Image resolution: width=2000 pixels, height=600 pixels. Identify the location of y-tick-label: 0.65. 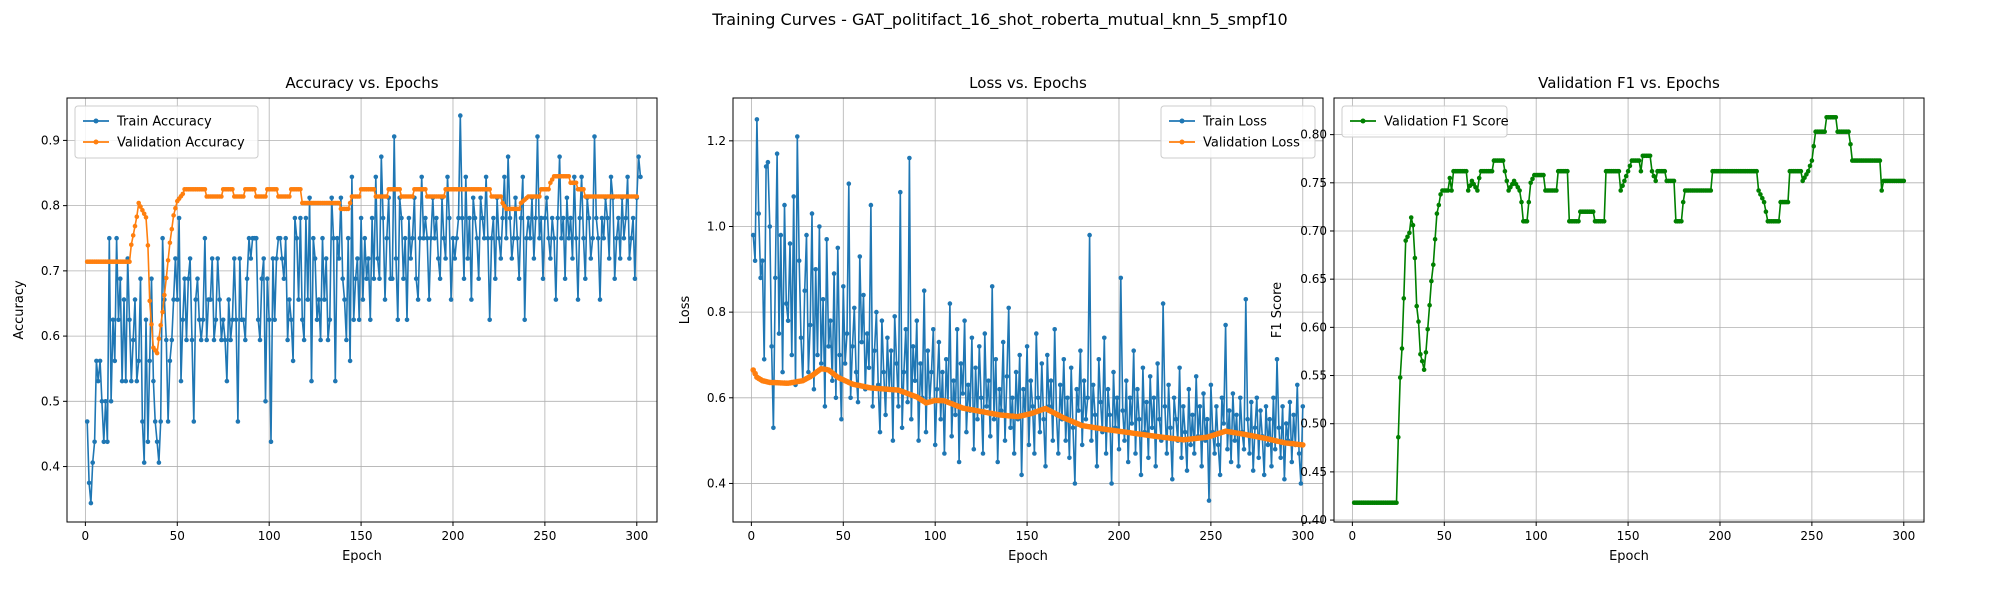
(1313, 279).